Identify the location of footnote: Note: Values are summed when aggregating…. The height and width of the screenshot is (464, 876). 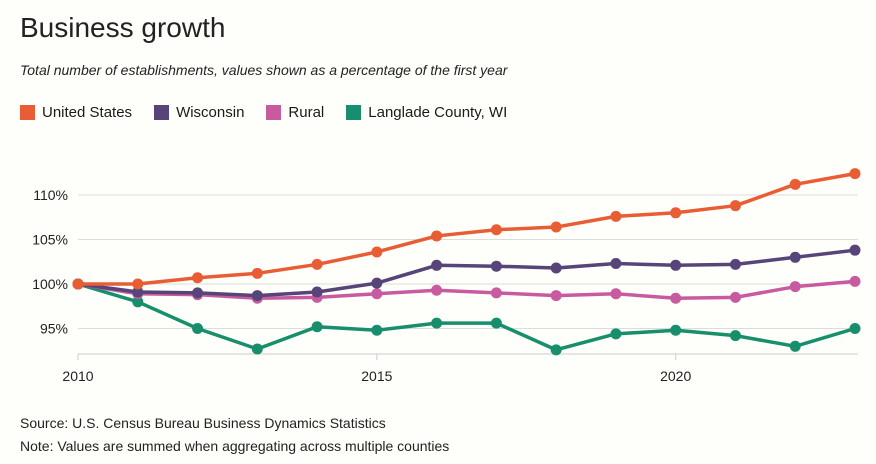
(235, 446).